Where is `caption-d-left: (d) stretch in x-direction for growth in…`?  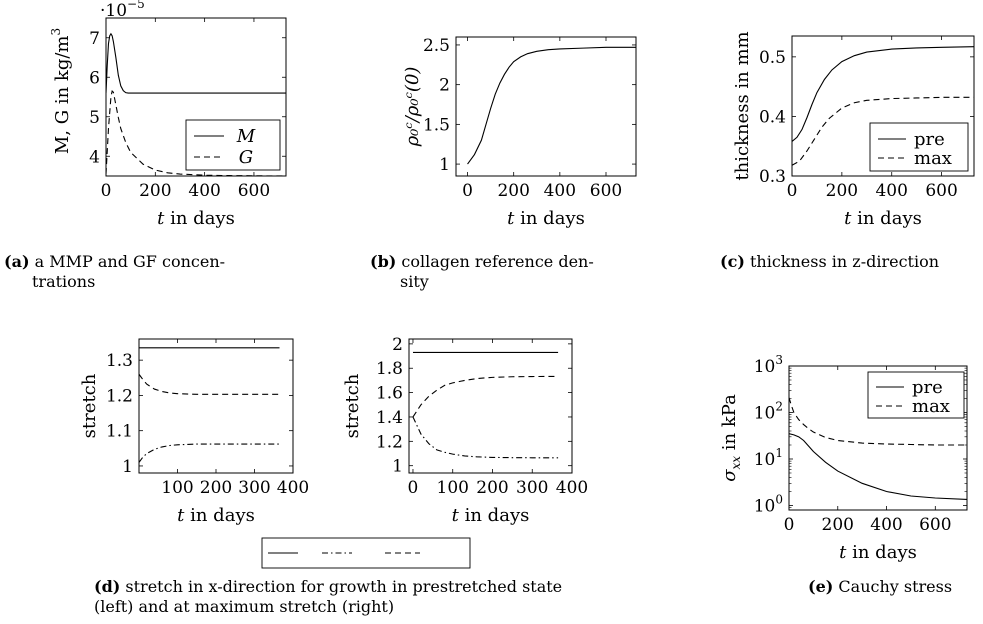 caption-d-left: (d) stretch in x-direction for growth in… is located at coordinates (328, 586).